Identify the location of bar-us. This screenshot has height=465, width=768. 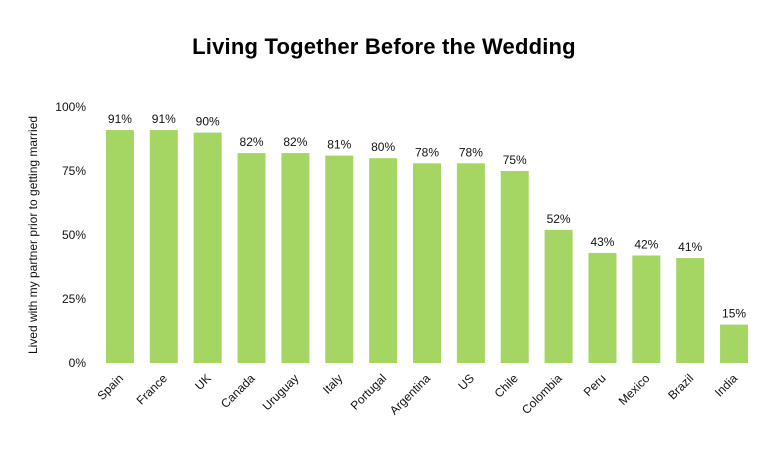
(470, 263).